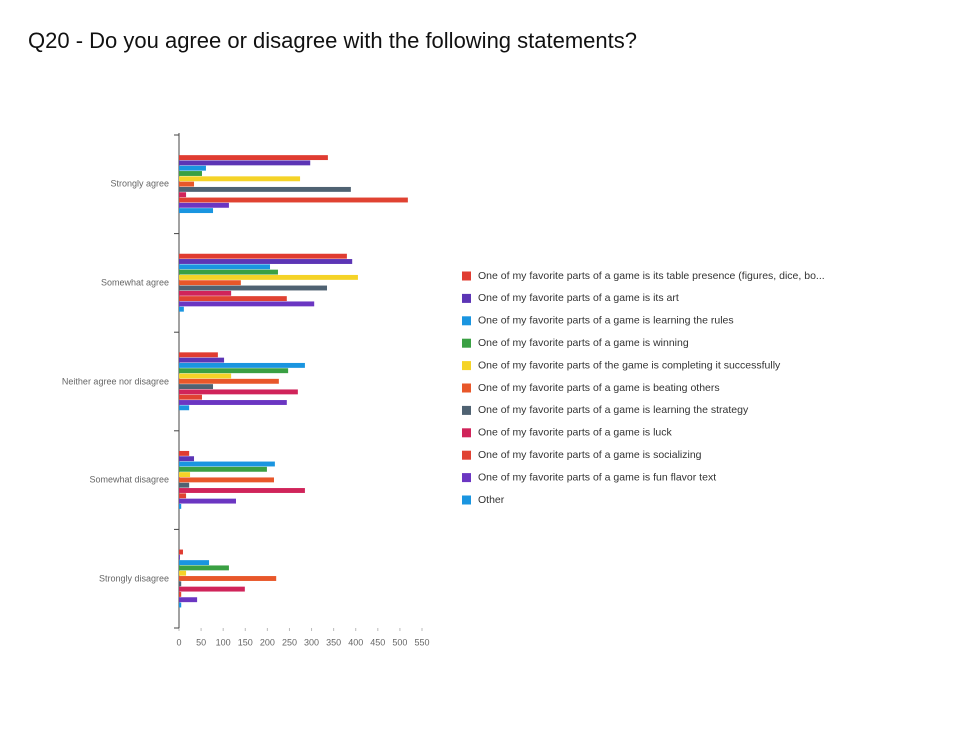 The image size is (974, 729). I want to click on y-tick-label: Strongly agree, so click(139, 183).